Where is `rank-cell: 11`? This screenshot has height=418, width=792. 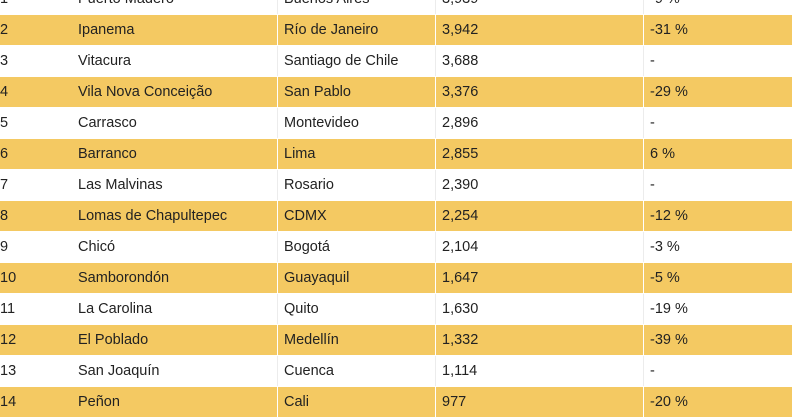
rank-cell: 11 is located at coordinates (8, 309).